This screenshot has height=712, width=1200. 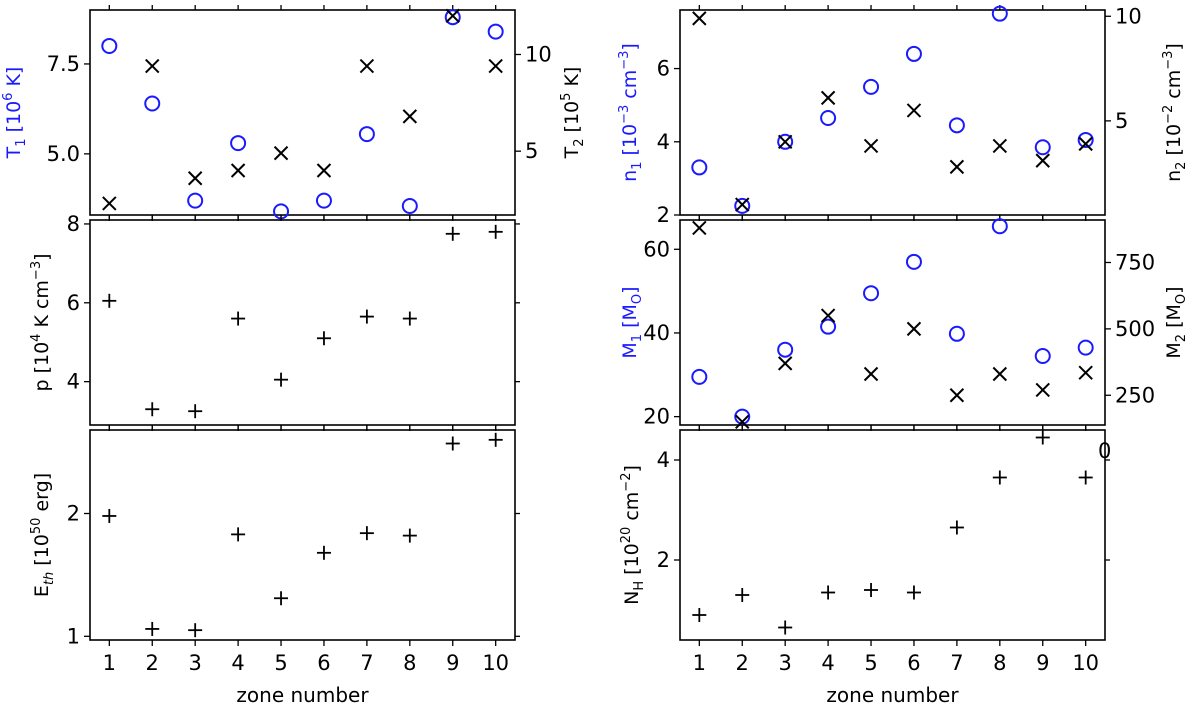 What do you see at coordinates (1135, 395) in the screenshot?
I see `y2-tick-label: 250` at bounding box center [1135, 395].